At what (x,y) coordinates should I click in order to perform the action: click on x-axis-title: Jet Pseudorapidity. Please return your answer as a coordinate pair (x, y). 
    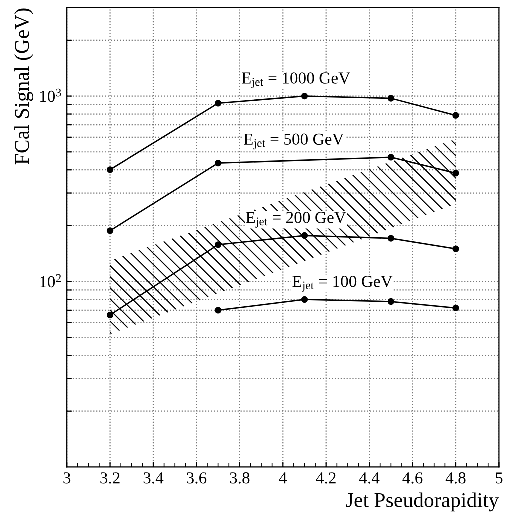
    Looking at the image, I should click on (423, 502).